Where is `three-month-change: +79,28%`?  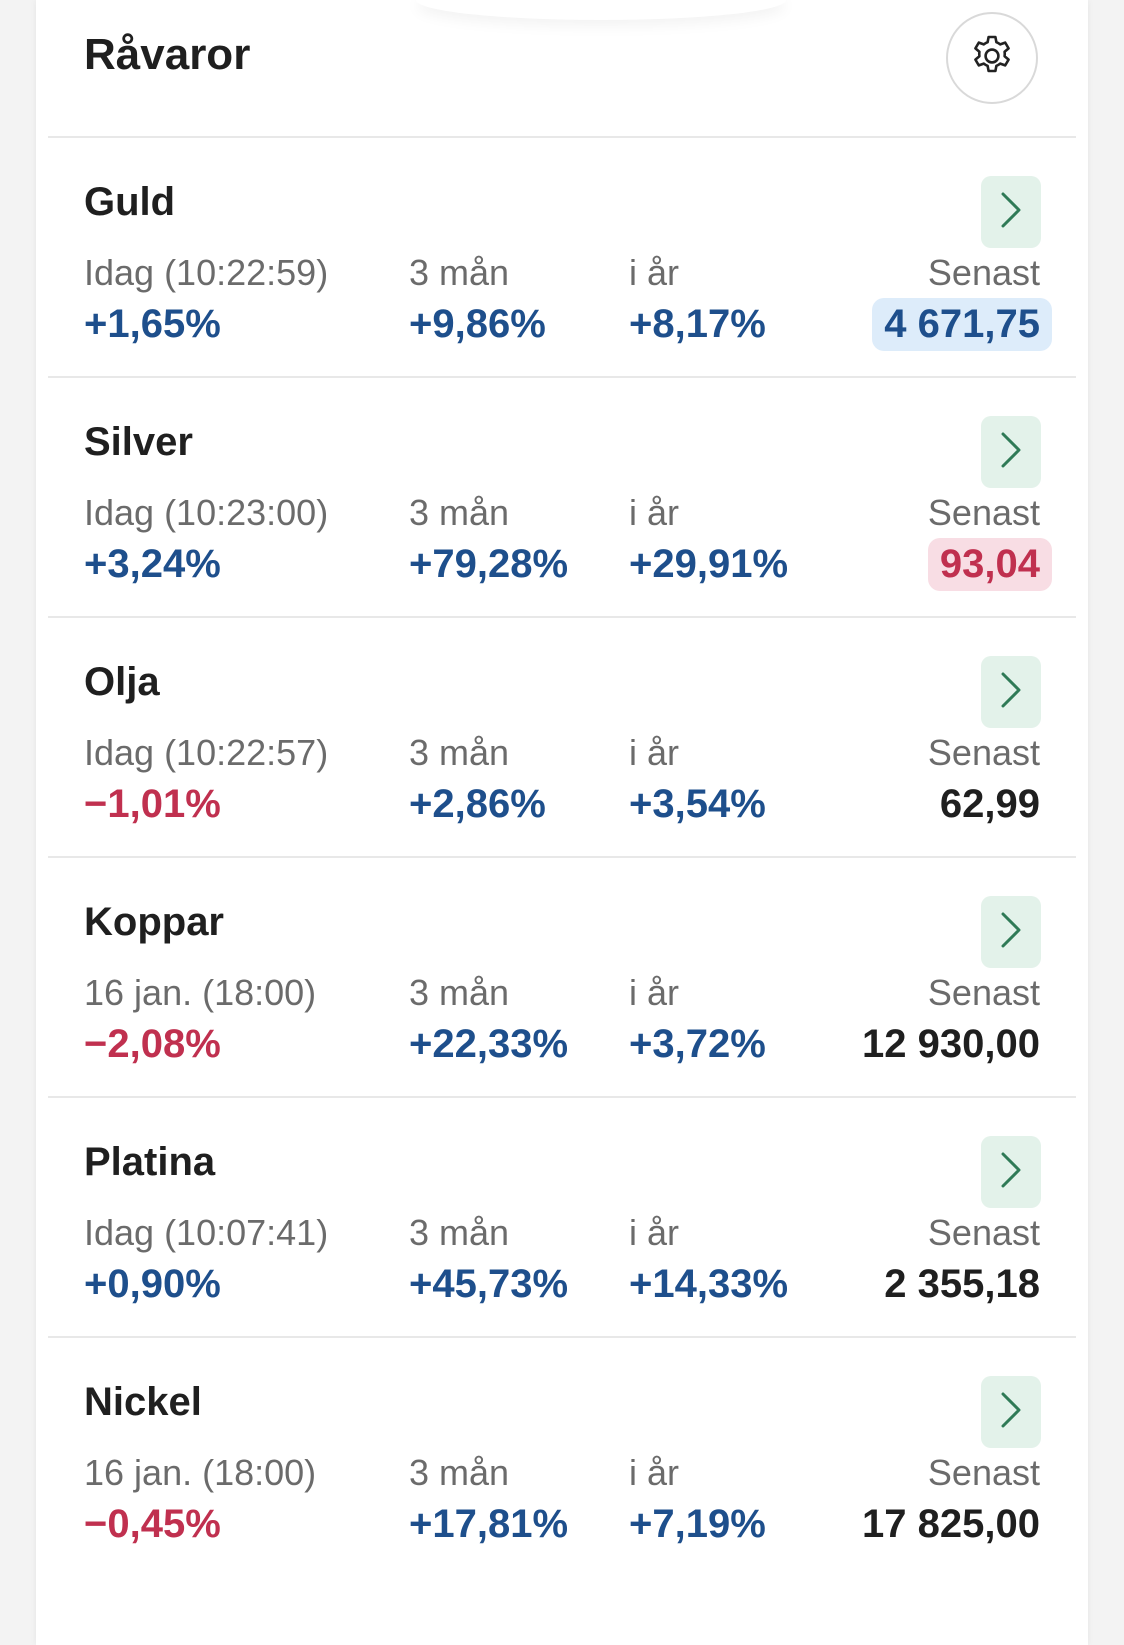 three-month-change: +79,28% is located at coordinates (489, 564).